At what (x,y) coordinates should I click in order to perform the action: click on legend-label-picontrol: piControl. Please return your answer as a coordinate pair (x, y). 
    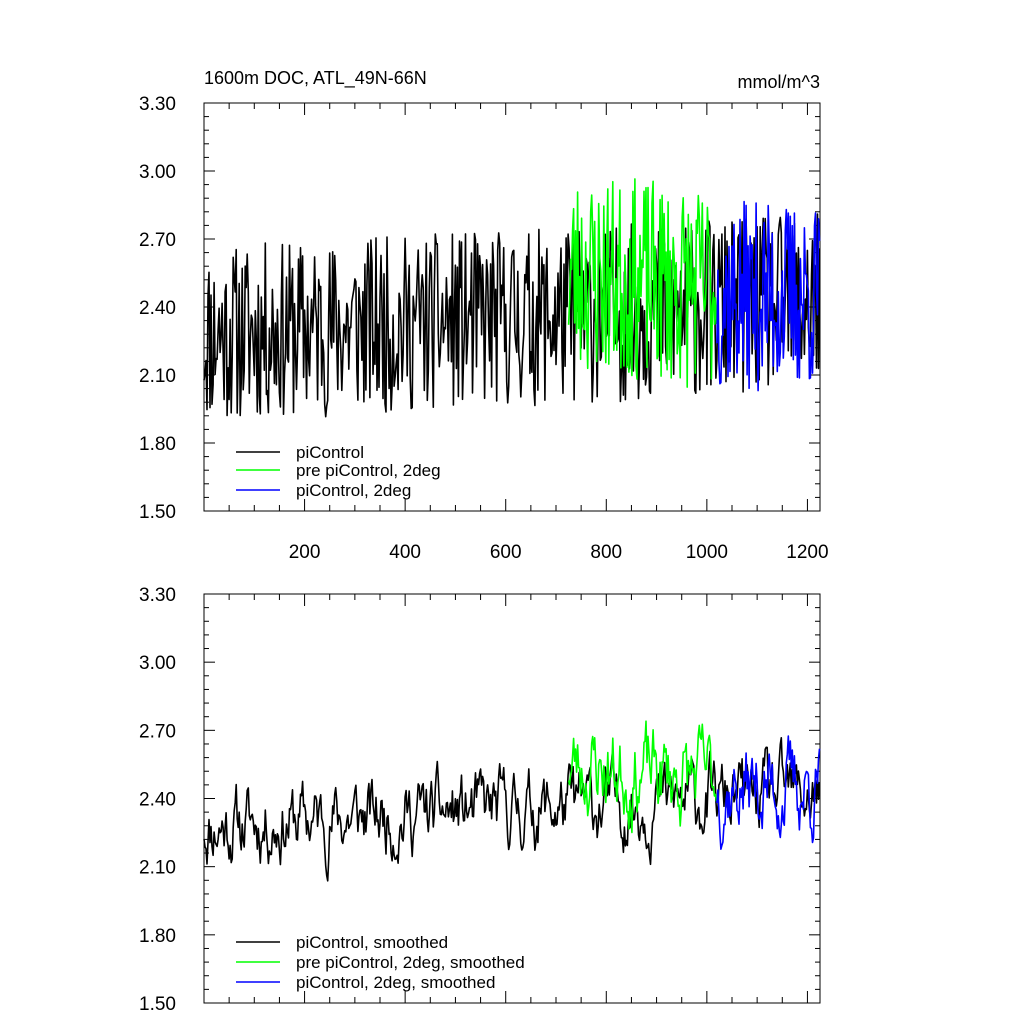
    Looking at the image, I should click on (330, 452).